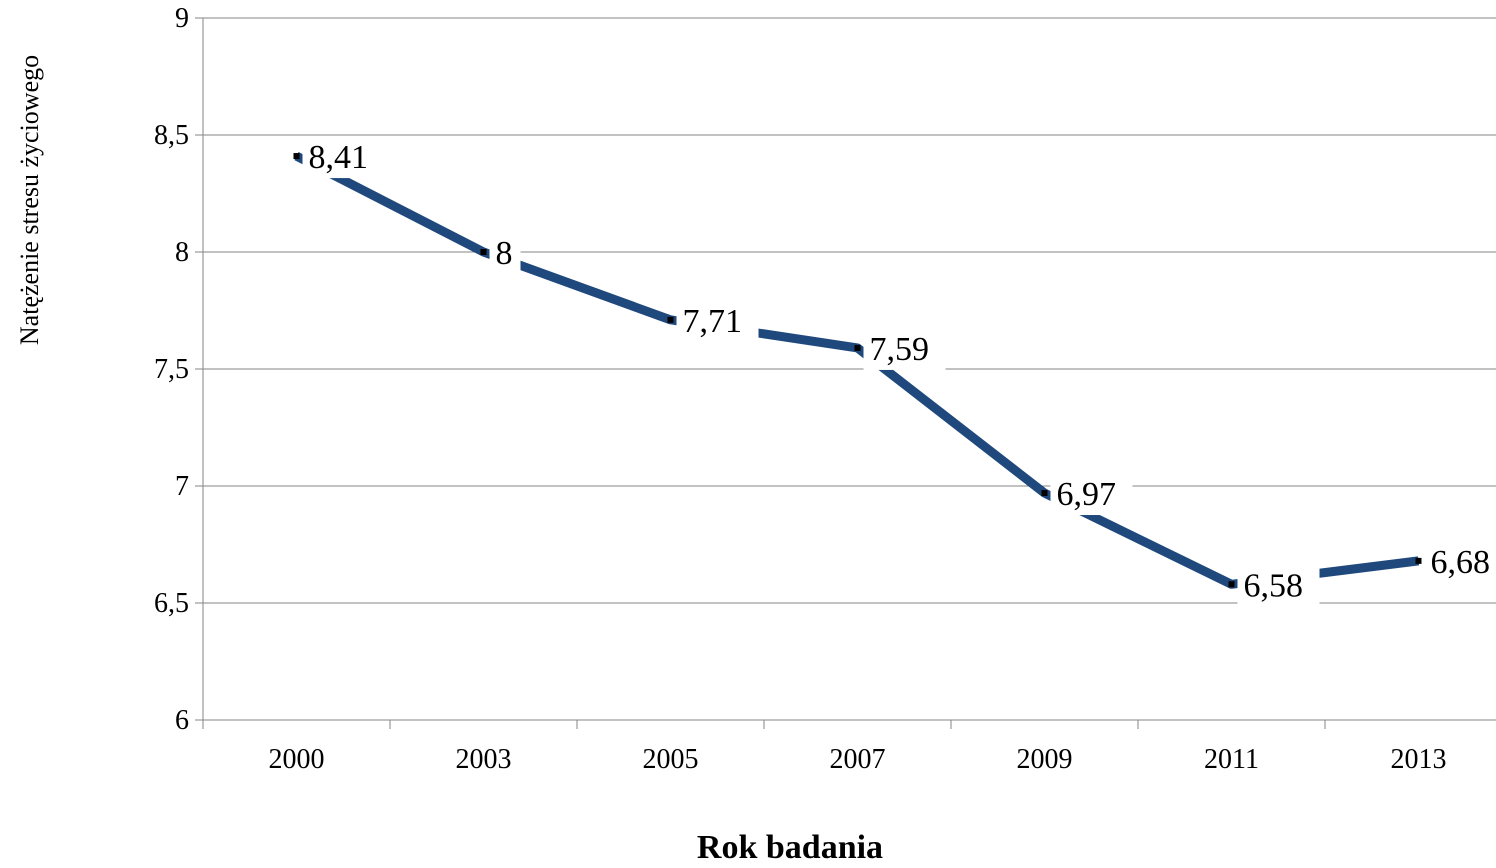 The image size is (1496, 868). I want to click on data-label: 8,41, so click(339, 157).